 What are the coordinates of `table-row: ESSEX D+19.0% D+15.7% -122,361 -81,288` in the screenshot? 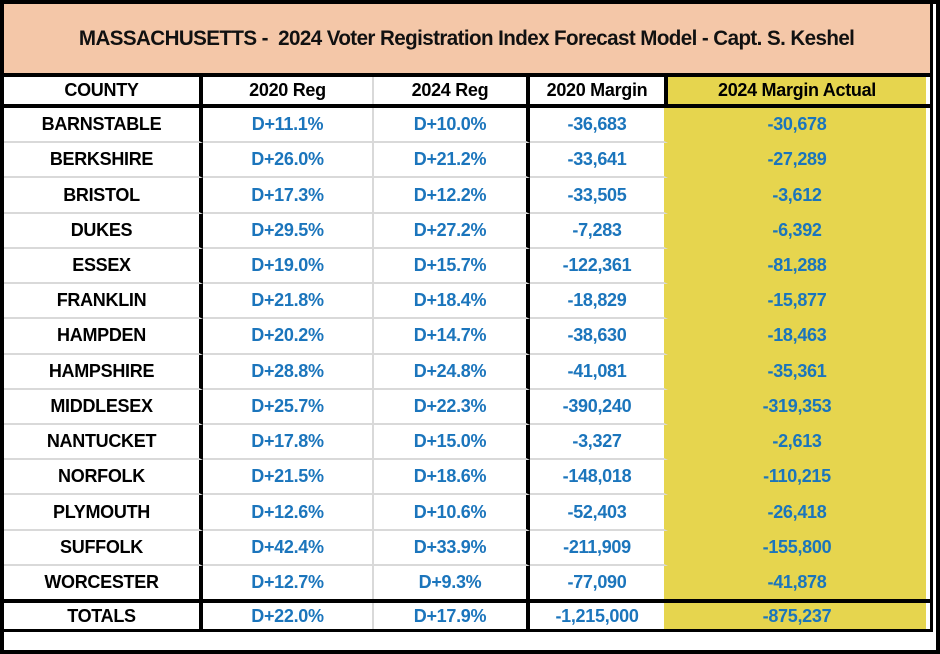 It's located at (467, 266).